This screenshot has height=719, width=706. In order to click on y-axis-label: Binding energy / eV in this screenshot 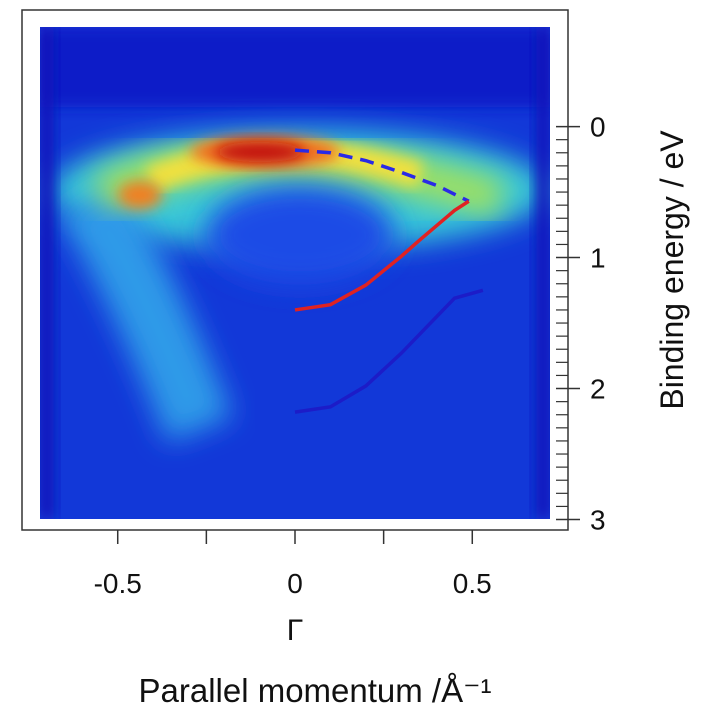, I will do `click(672, 270)`.